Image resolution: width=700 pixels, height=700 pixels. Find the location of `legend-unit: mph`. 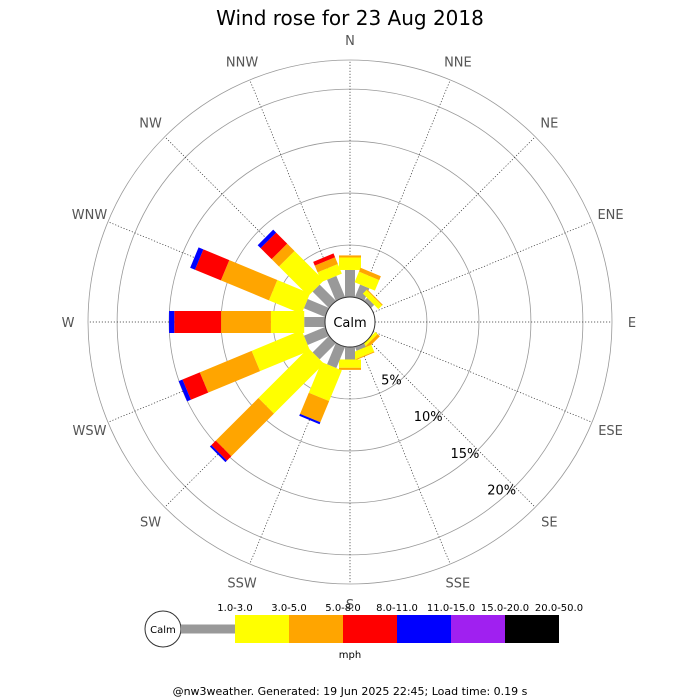

legend-unit: mph is located at coordinates (350, 655).